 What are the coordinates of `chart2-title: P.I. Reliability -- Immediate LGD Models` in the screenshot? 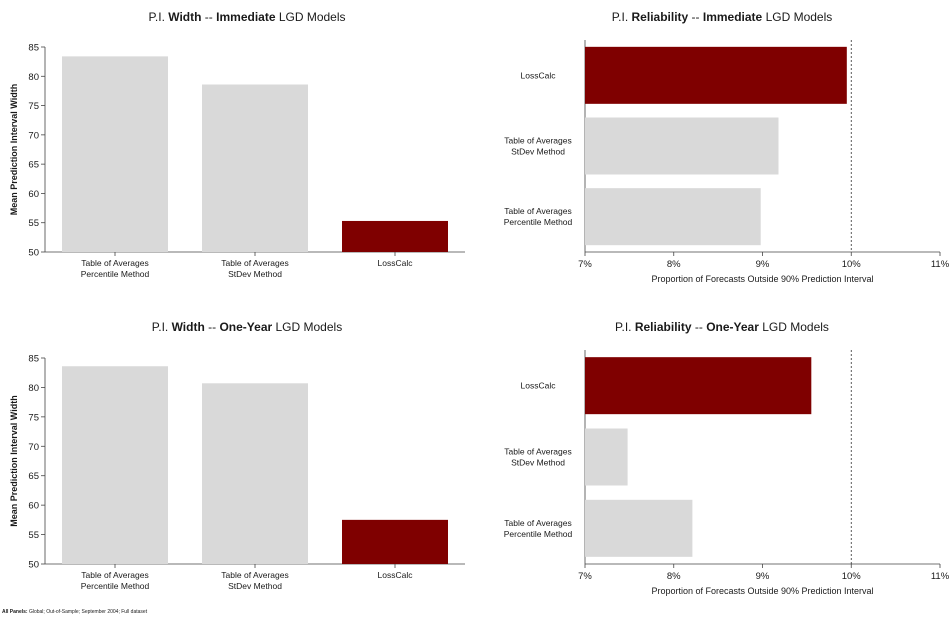 It's located at (722, 17).